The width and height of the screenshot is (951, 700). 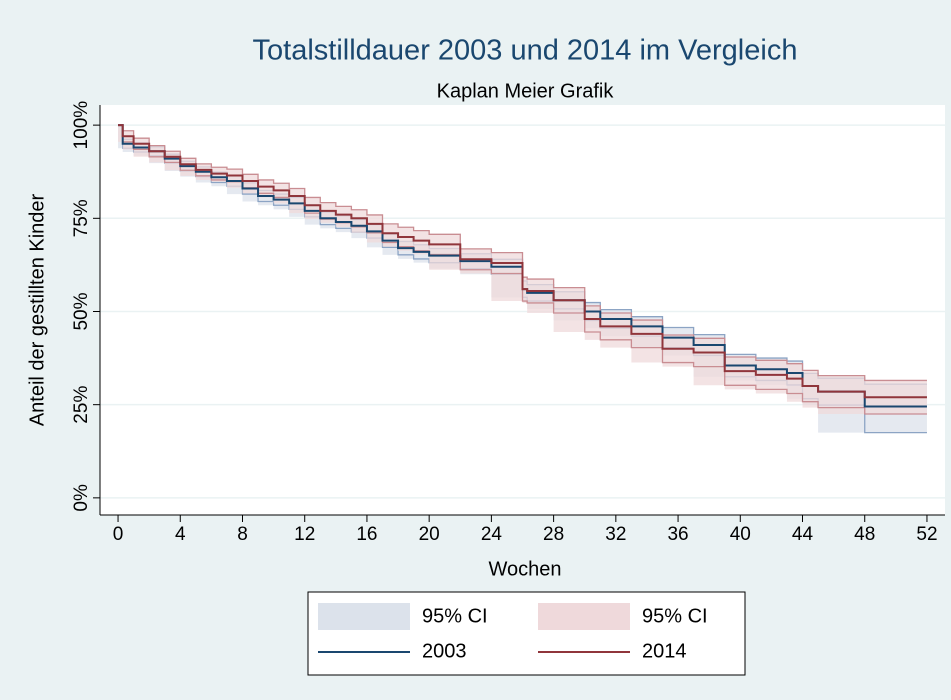 What do you see at coordinates (864, 534) in the screenshot?
I see `x-tick-label: 48` at bounding box center [864, 534].